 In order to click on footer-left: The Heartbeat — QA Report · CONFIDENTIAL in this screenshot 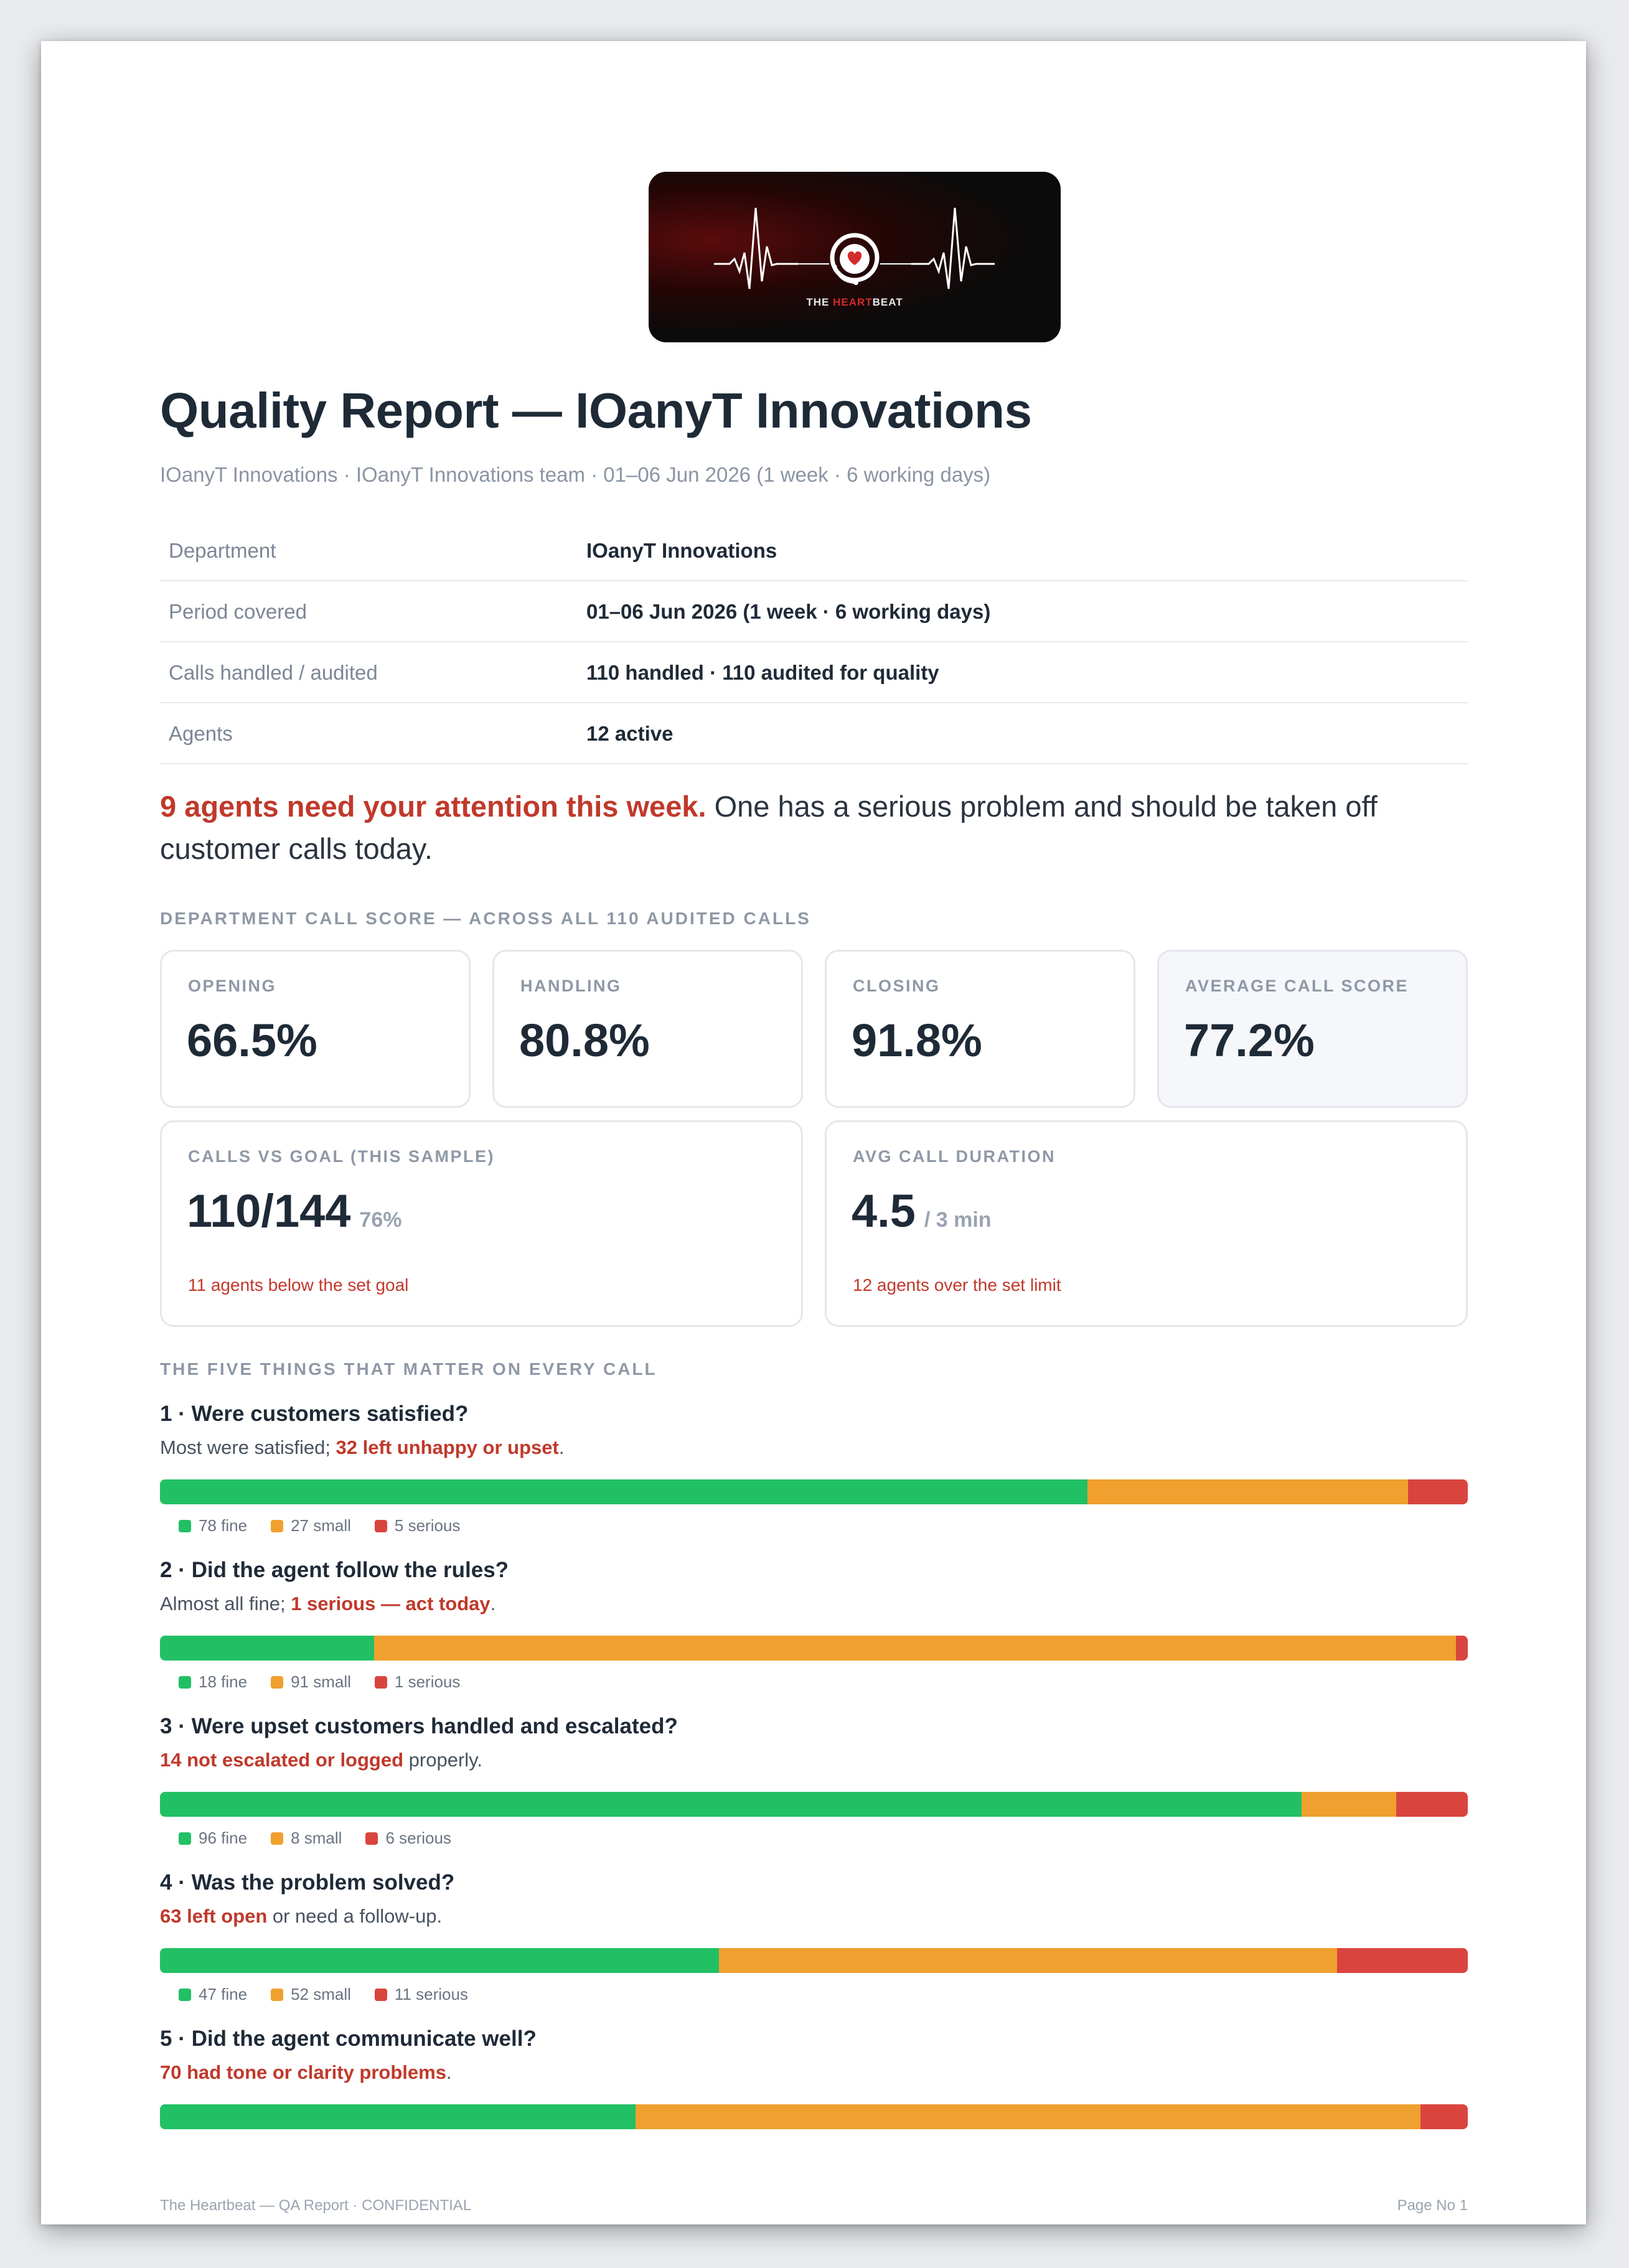, I will do `click(316, 2205)`.